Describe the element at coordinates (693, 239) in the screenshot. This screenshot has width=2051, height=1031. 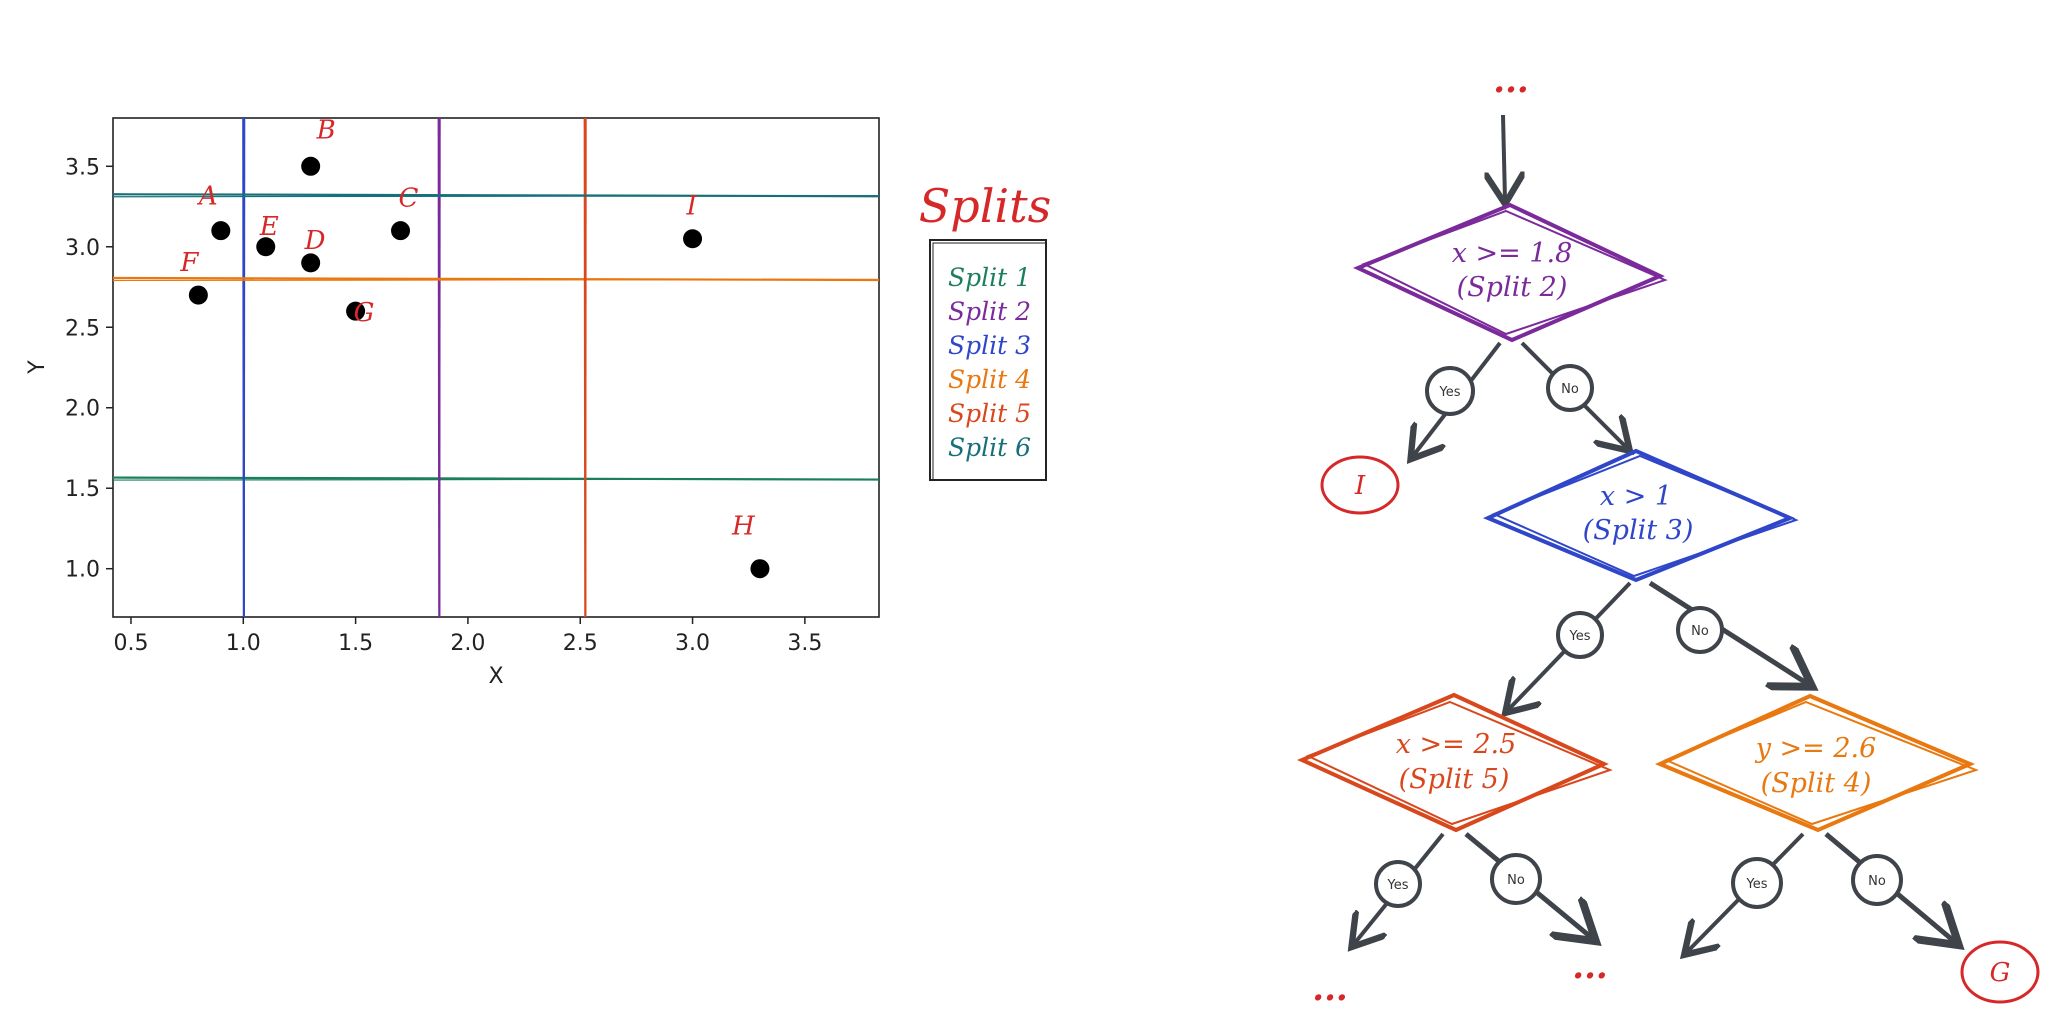
I see `point-I` at that location.